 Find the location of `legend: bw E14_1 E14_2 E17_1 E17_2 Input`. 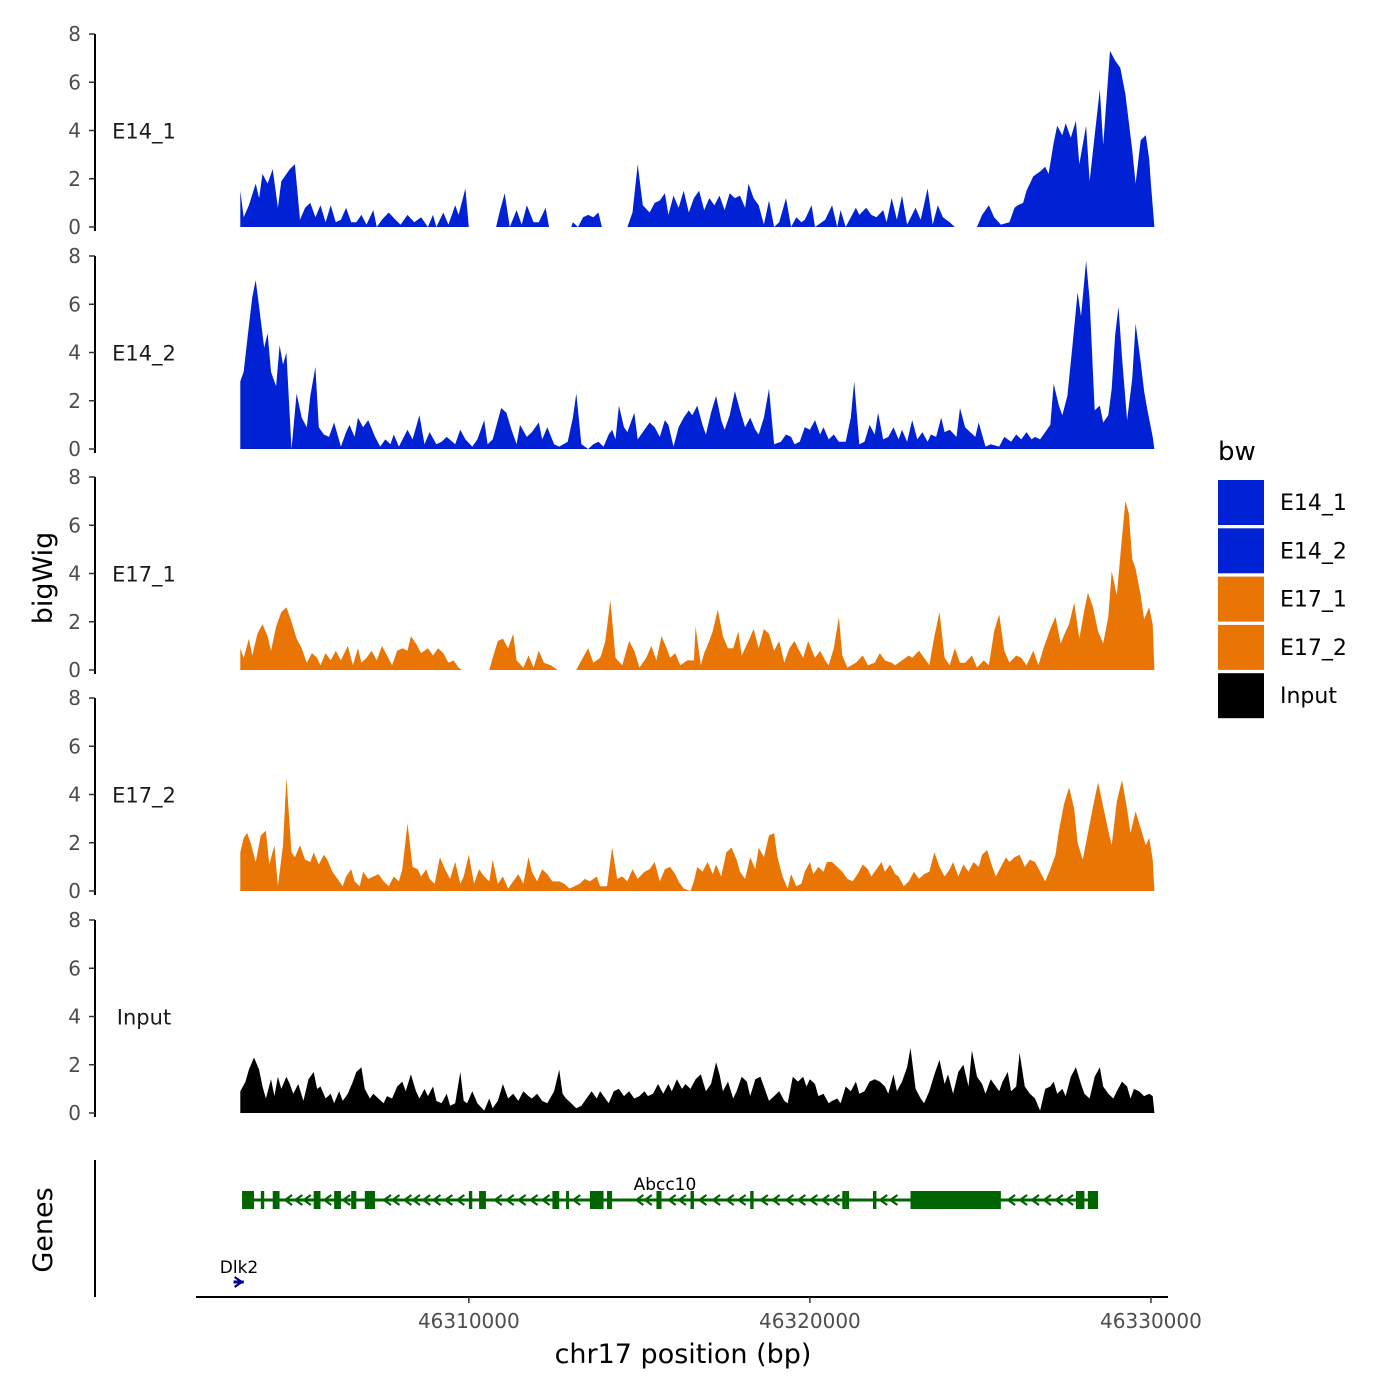

legend: bw E14_1 E14_2 E17_1 E17_2 Input is located at coordinates (1282, 578).